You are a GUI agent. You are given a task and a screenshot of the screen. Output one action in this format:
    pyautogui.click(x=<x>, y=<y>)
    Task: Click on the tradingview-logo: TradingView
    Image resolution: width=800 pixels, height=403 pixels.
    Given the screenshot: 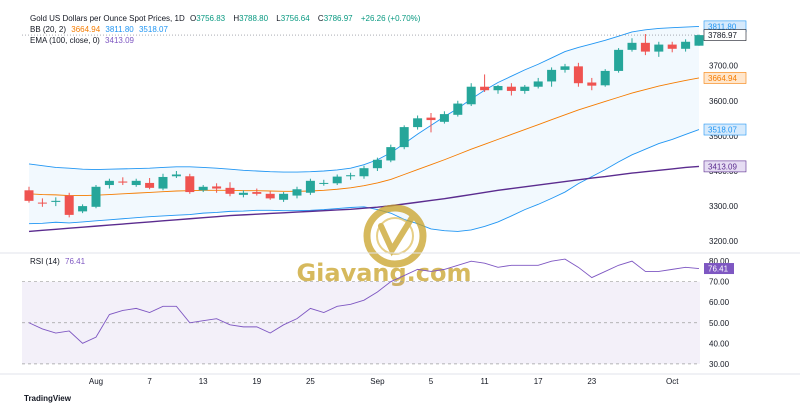 What is the action you would take?
    pyautogui.click(x=47, y=398)
    